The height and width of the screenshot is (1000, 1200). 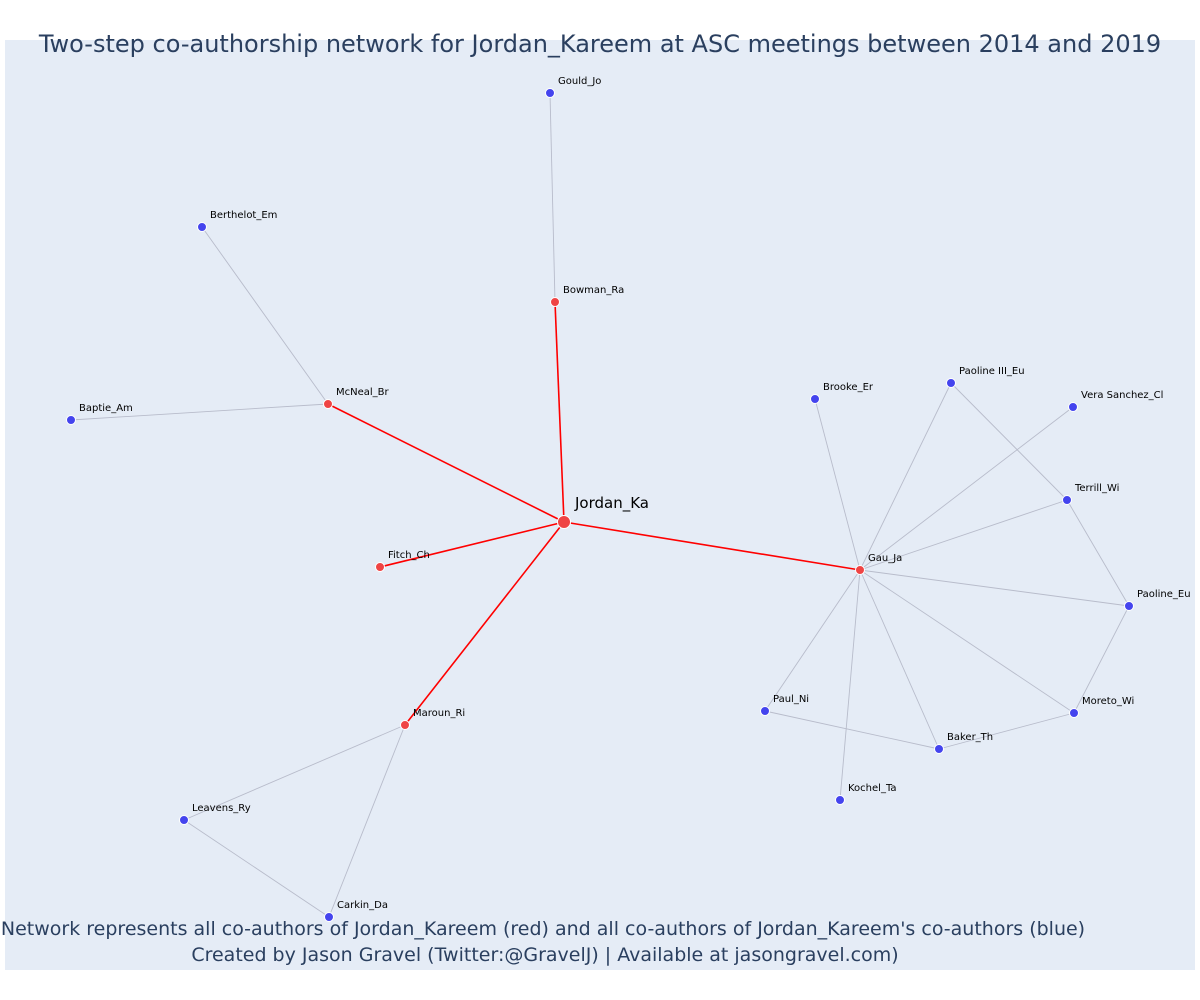 What do you see at coordinates (472, 544) in the screenshot?
I see `edge-Jordan_Ka-Fitch_Ch` at bounding box center [472, 544].